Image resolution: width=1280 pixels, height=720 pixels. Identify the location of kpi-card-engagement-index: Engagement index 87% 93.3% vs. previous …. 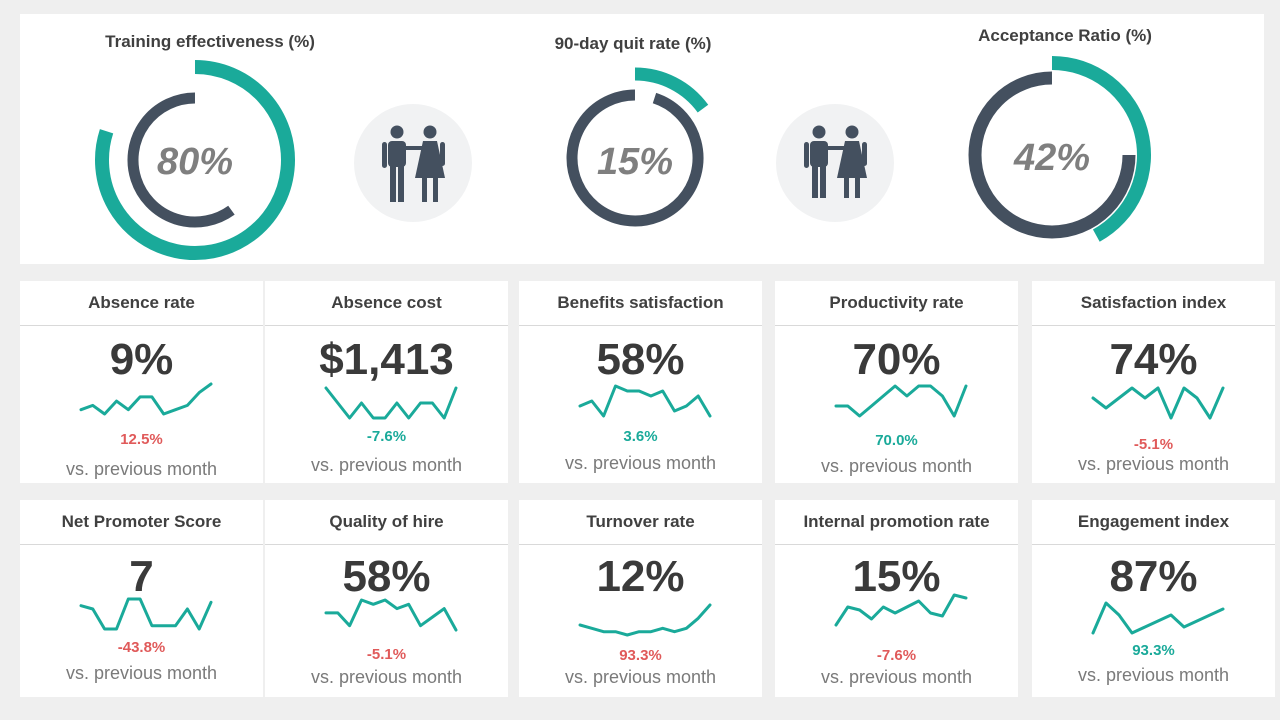
(1153, 598).